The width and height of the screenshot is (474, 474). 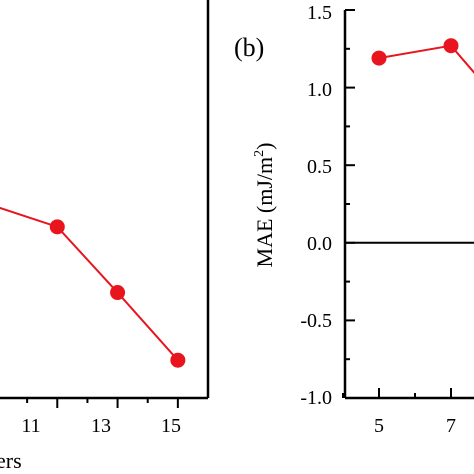 I want to click on right-series-line, so click(x=426, y=59).